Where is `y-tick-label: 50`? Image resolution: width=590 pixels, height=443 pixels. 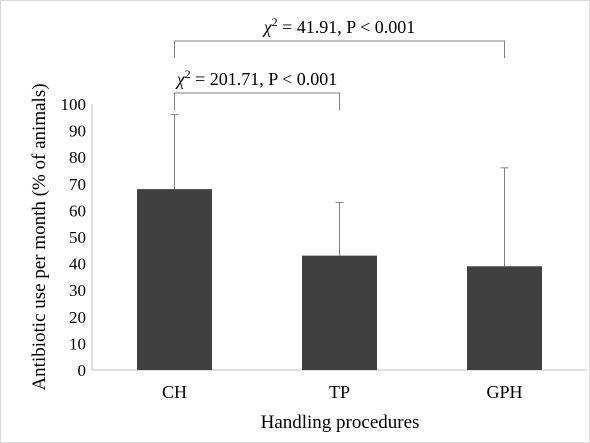 y-tick-label: 50 is located at coordinates (77, 237).